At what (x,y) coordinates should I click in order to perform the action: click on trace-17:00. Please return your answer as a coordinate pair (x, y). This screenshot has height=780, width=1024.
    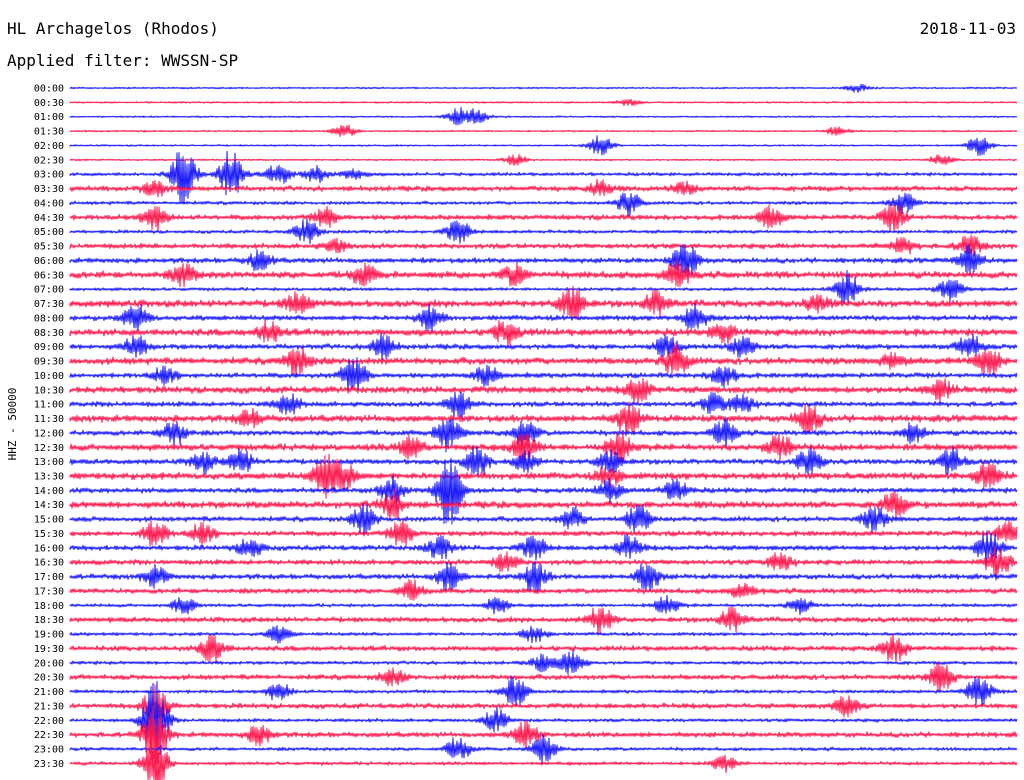
    Looking at the image, I should click on (543, 577).